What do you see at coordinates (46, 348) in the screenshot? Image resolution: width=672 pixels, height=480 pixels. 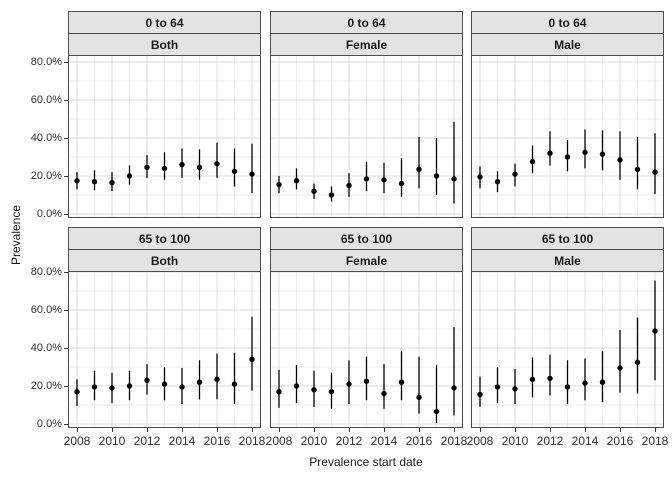 I see `y-tick-label: 40.0%` at bounding box center [46, 348].